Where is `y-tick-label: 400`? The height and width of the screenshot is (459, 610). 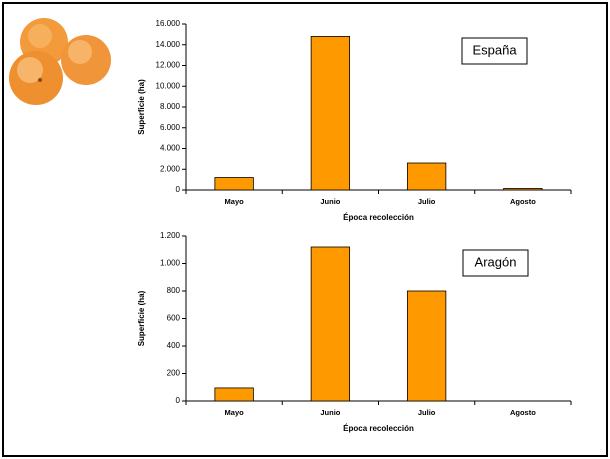
y-tick-label: 400 is located at coordinates (174, 345).